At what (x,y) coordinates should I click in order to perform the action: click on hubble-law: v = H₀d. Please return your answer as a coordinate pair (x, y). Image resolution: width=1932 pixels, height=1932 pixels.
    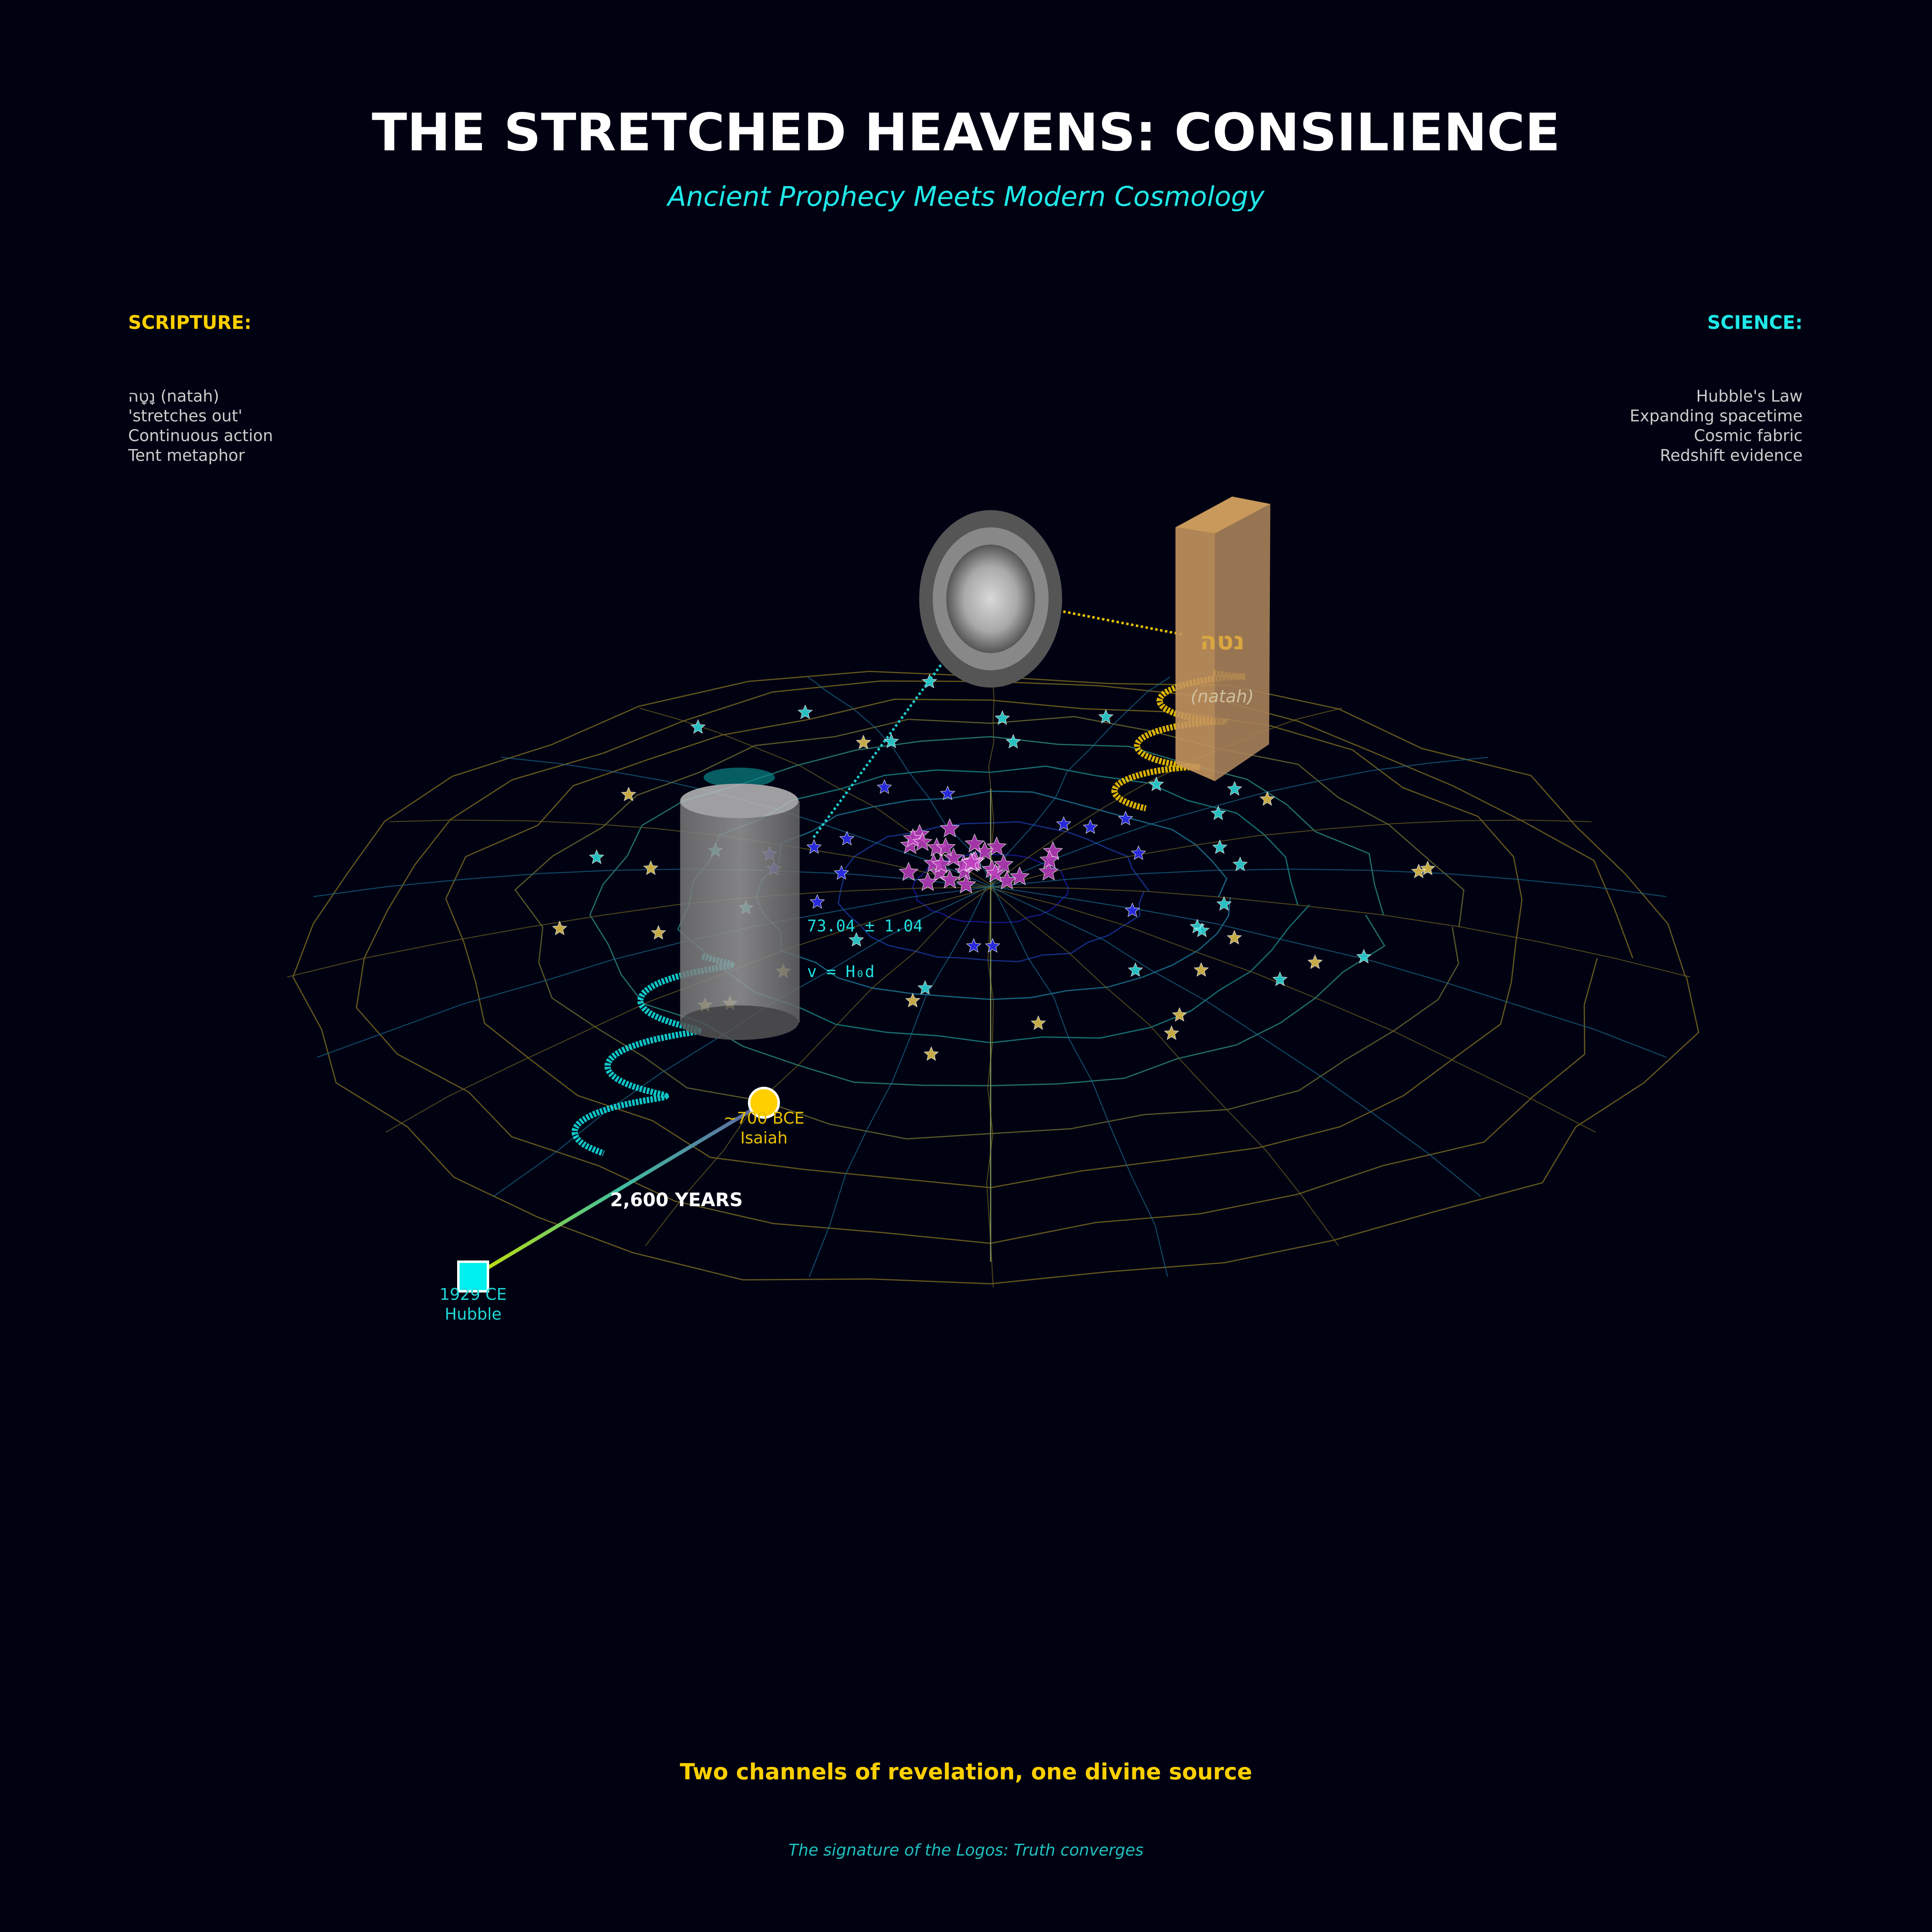
    Looking at the image, I should click on (841, 971).